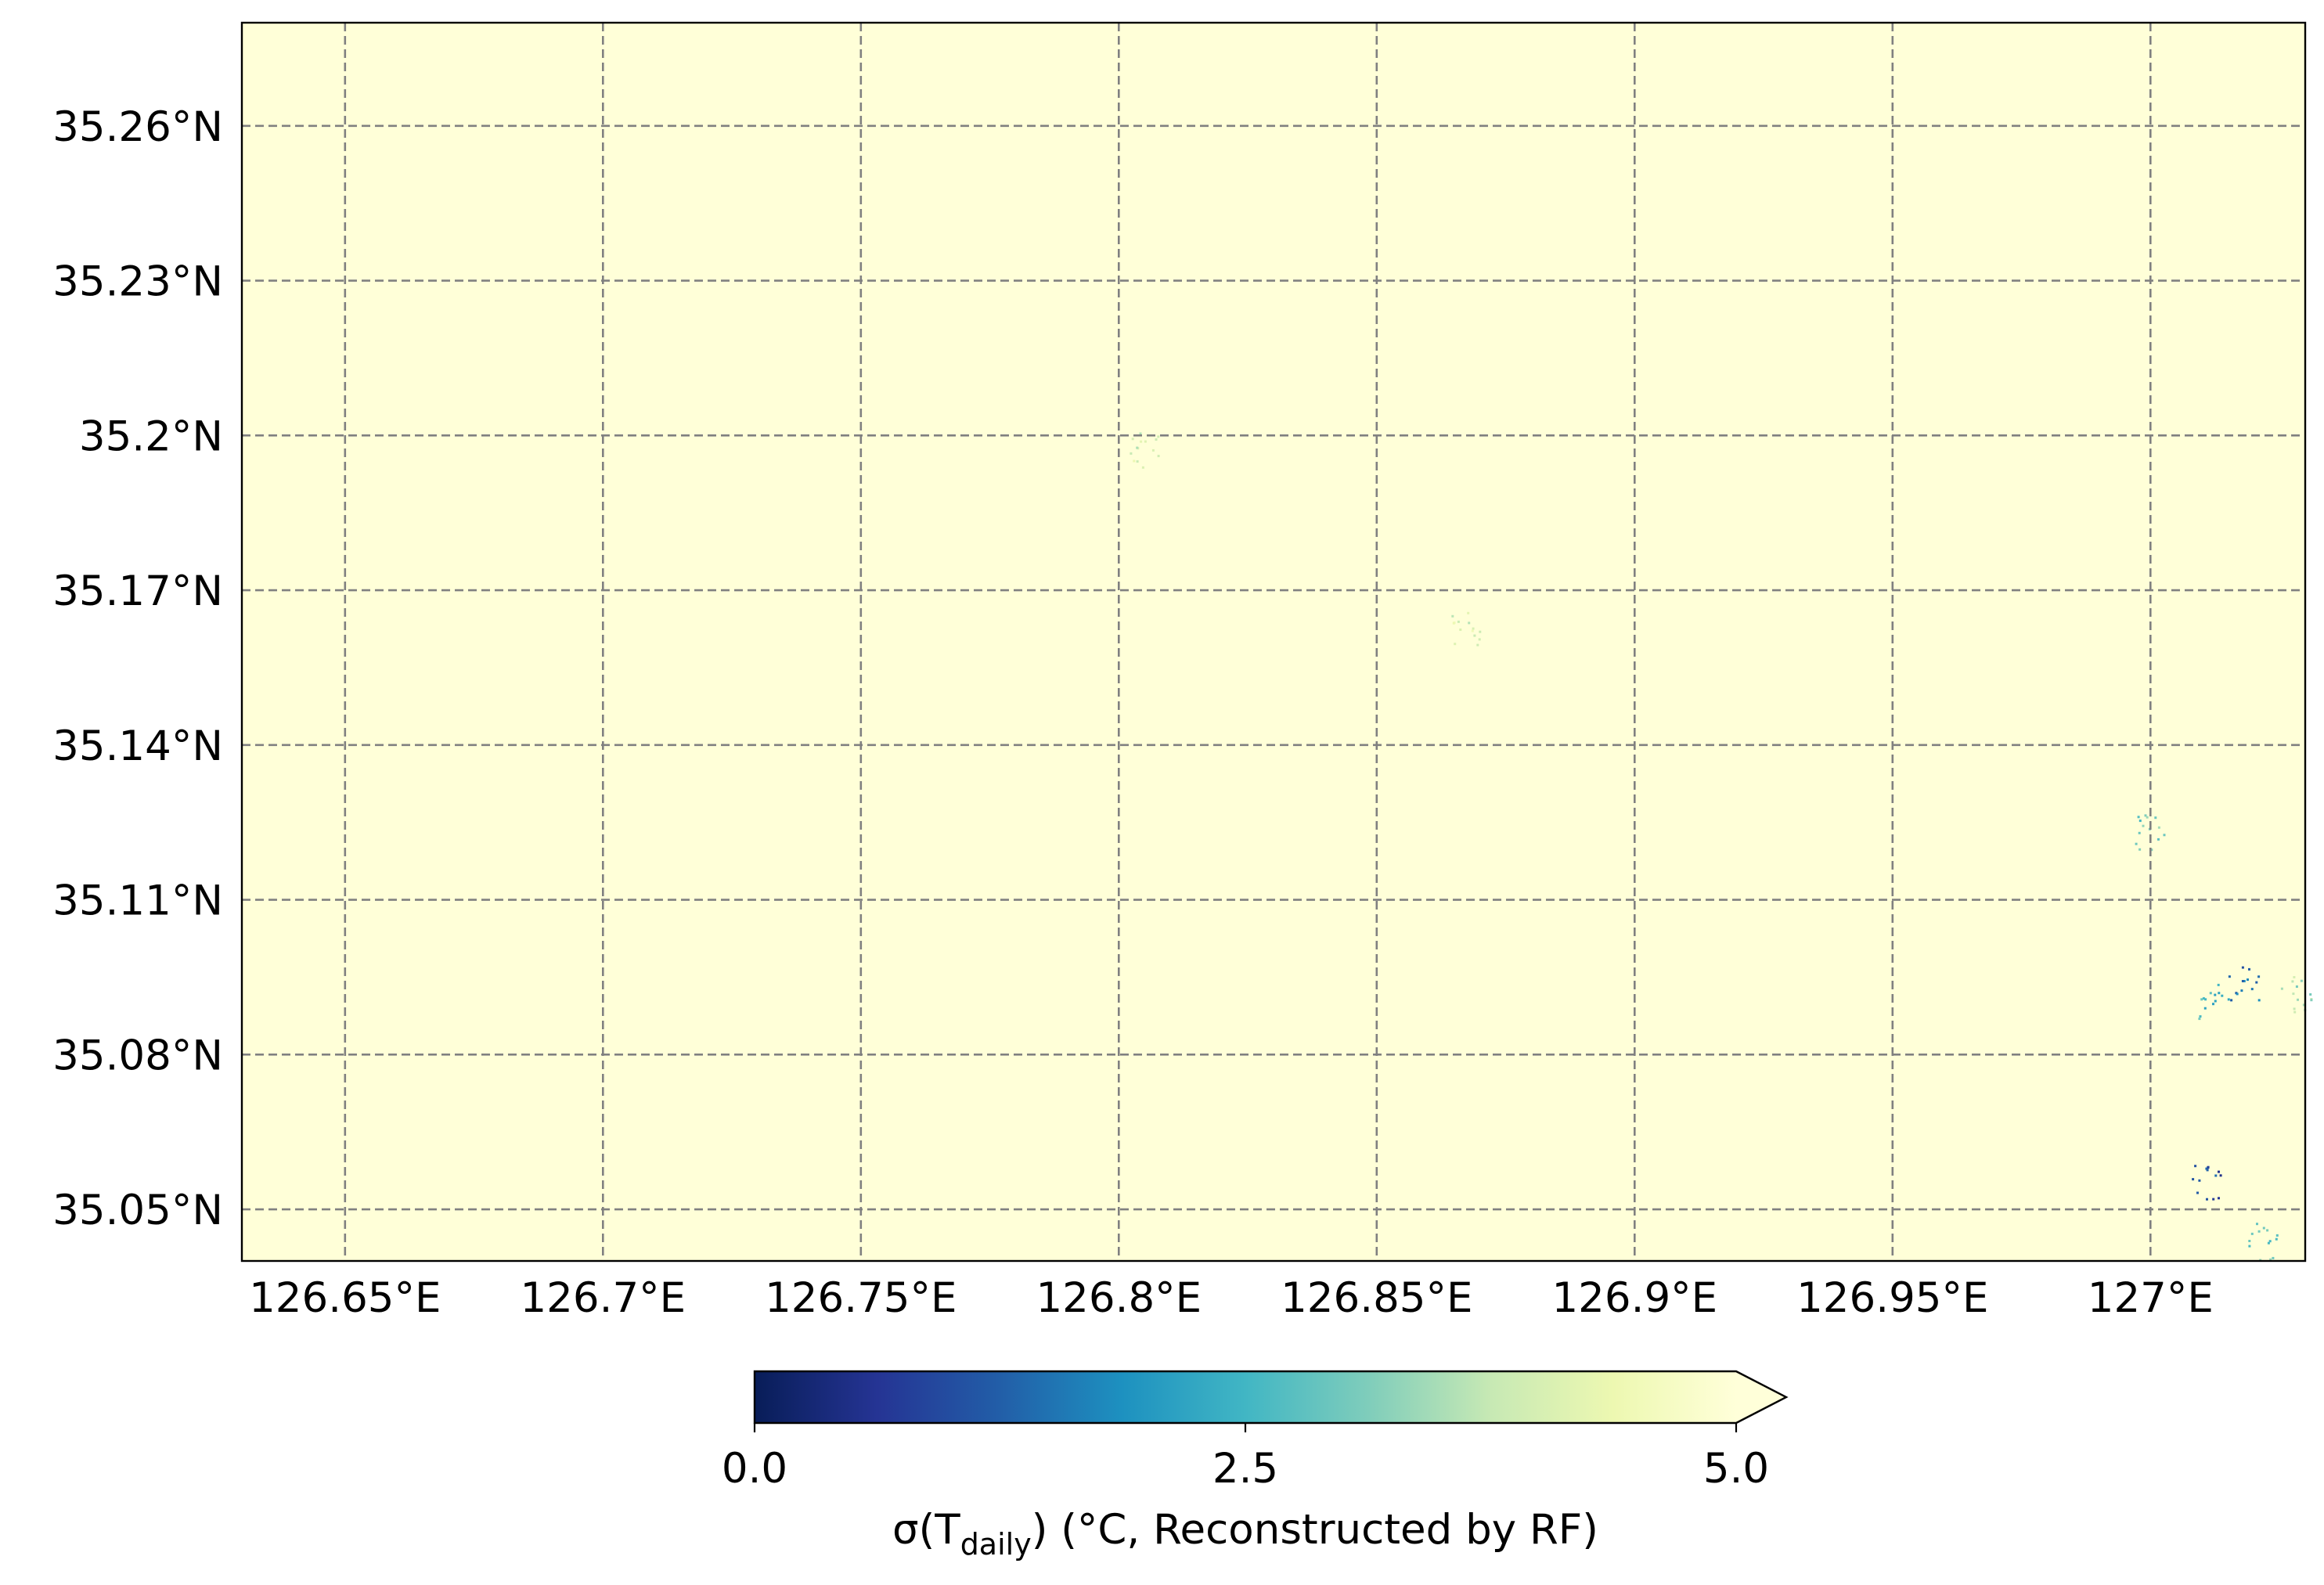 The image size is (2324, 1585). What do you see at coordinates (1245, 1458) in the screenshot?
I see `colorbar-ticks: 0.0 2.5 5.0` at bounding box center [1245, 1458].